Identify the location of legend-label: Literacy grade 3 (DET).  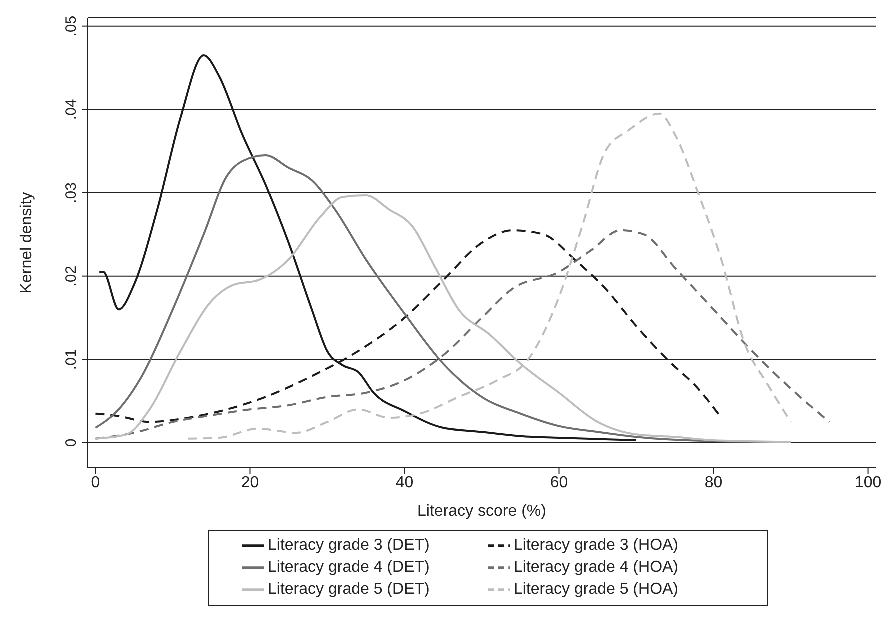
(349, 546).